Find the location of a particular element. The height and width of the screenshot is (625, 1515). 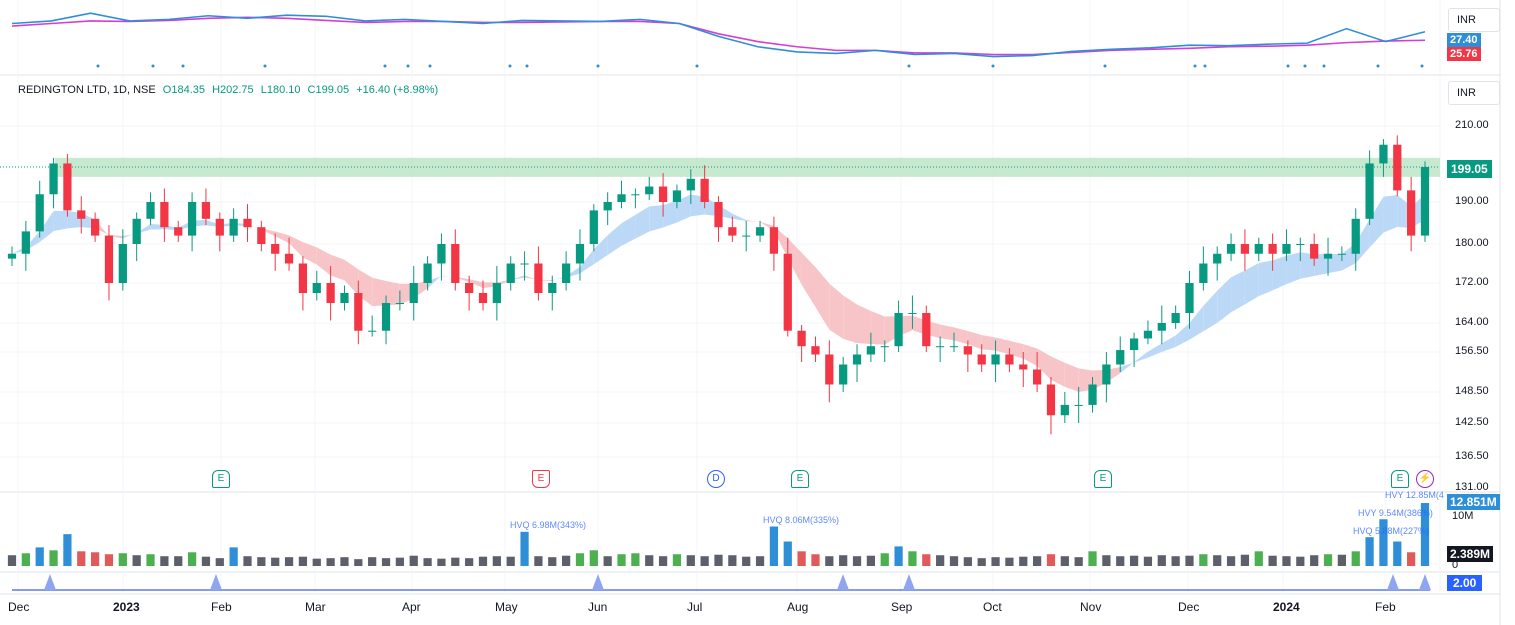

currency-button-top: INR is located at coordinates (1474, 20).